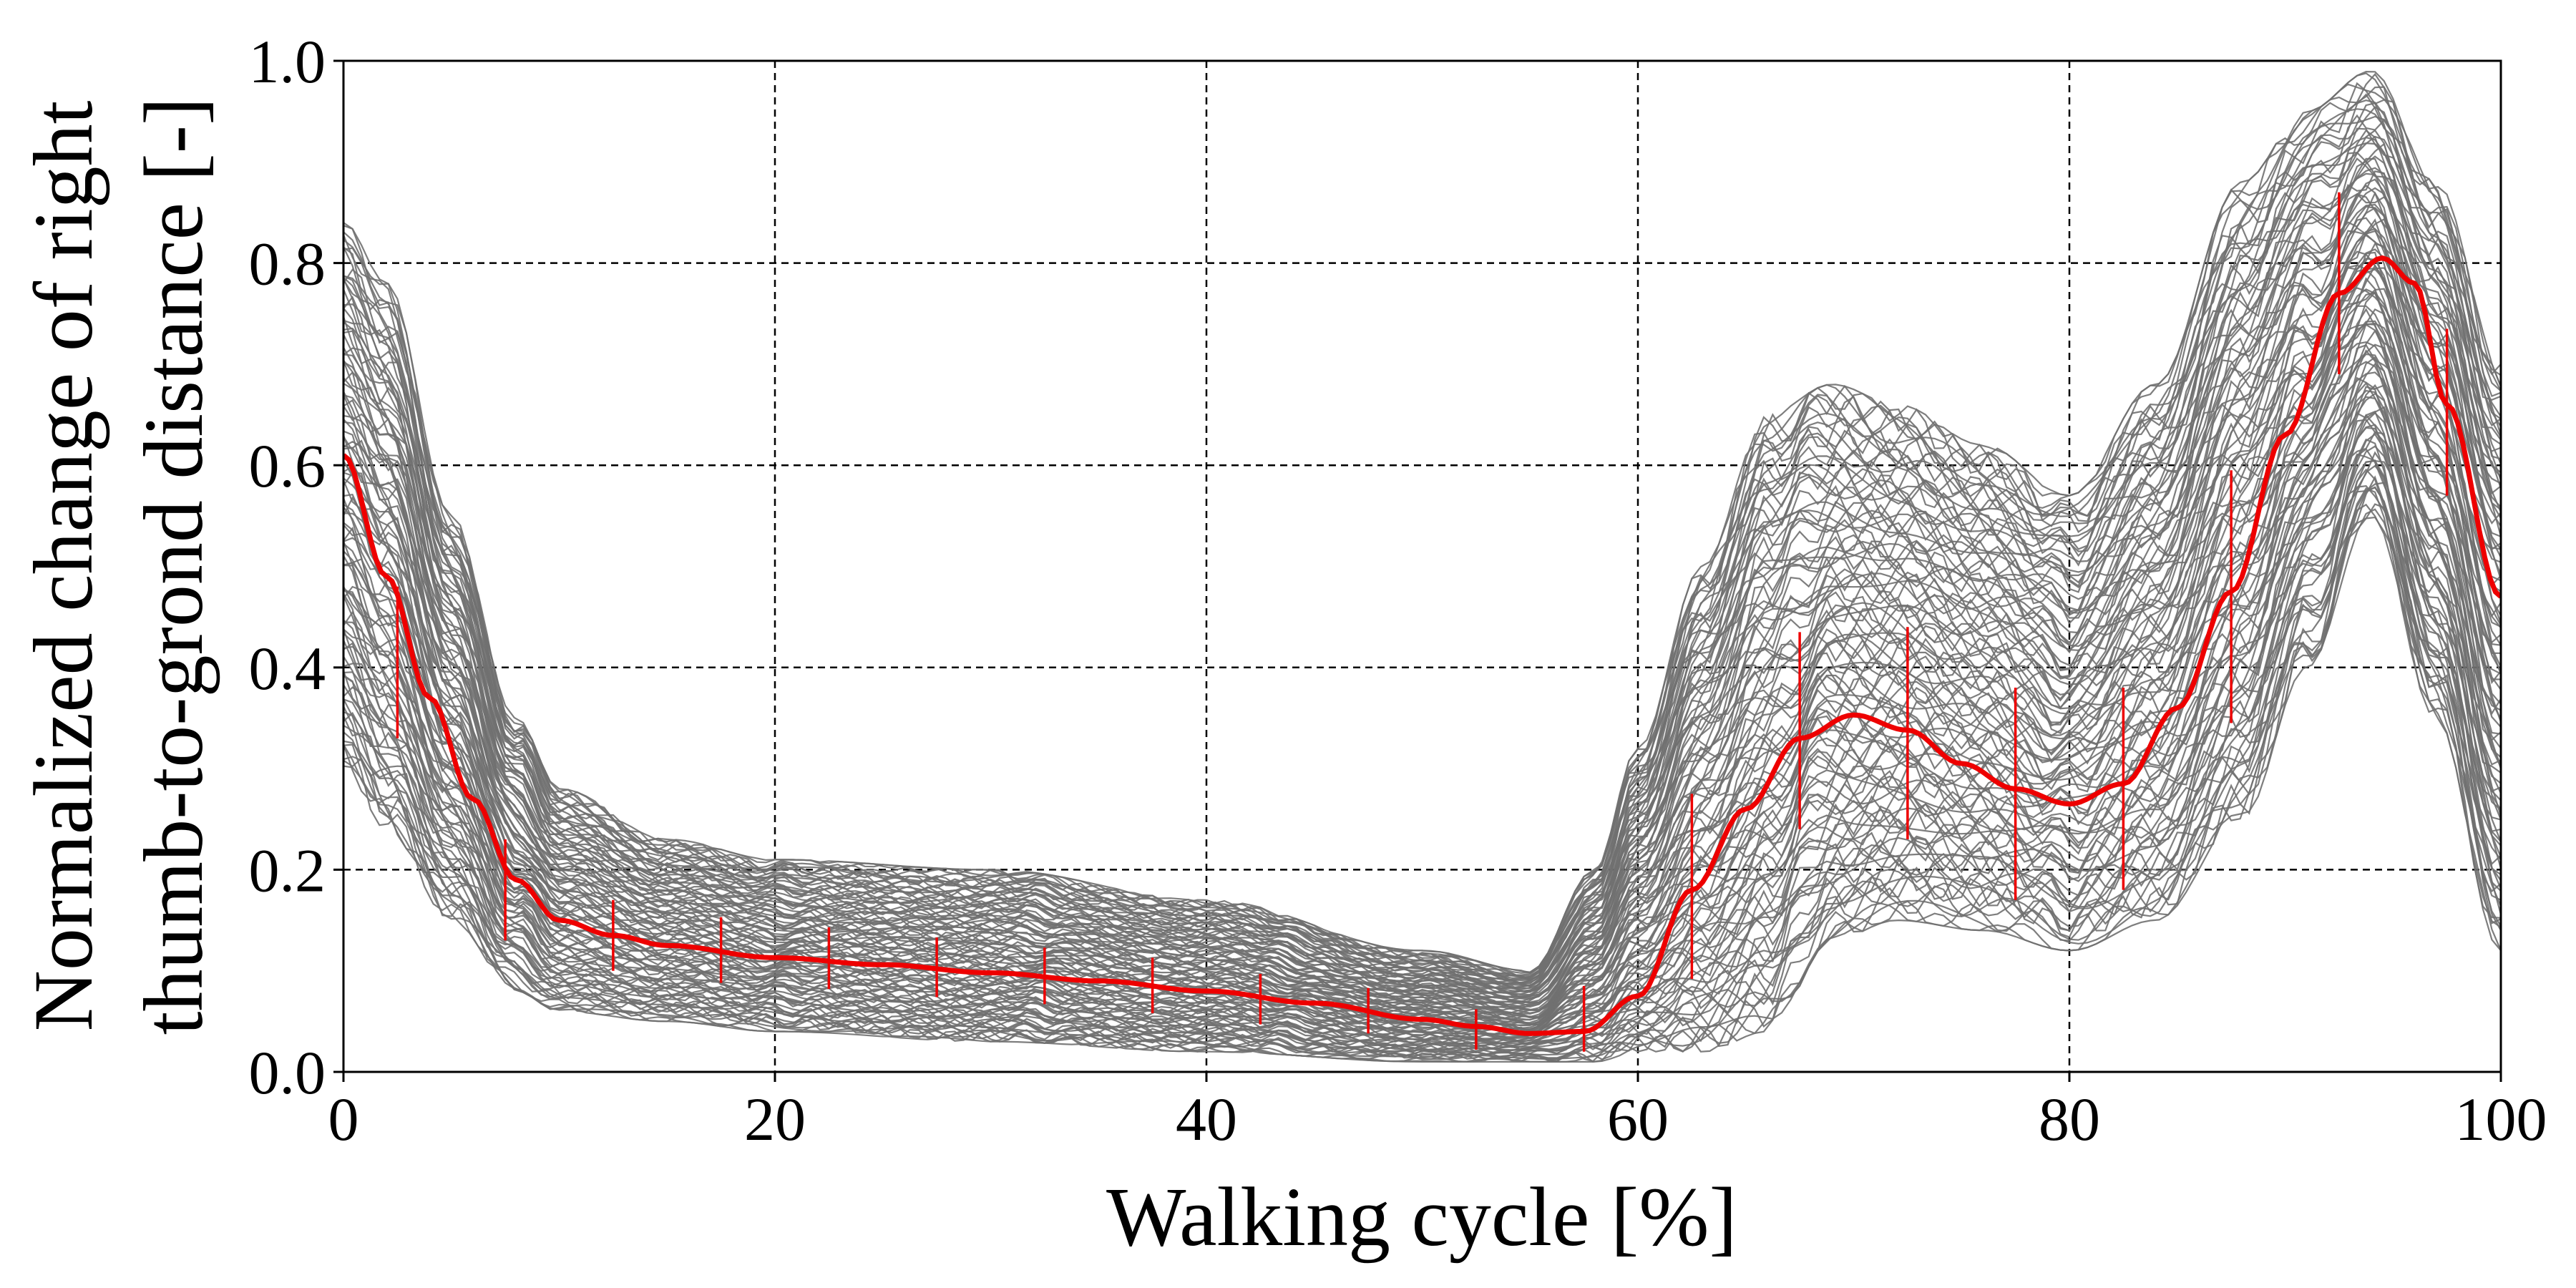 This screenshot has height=1288, width=2576. What do you see at coordinates (343, 1119) in the screenshot?
I see `x-tick-label: 0` at bounding box center [343, 1119].